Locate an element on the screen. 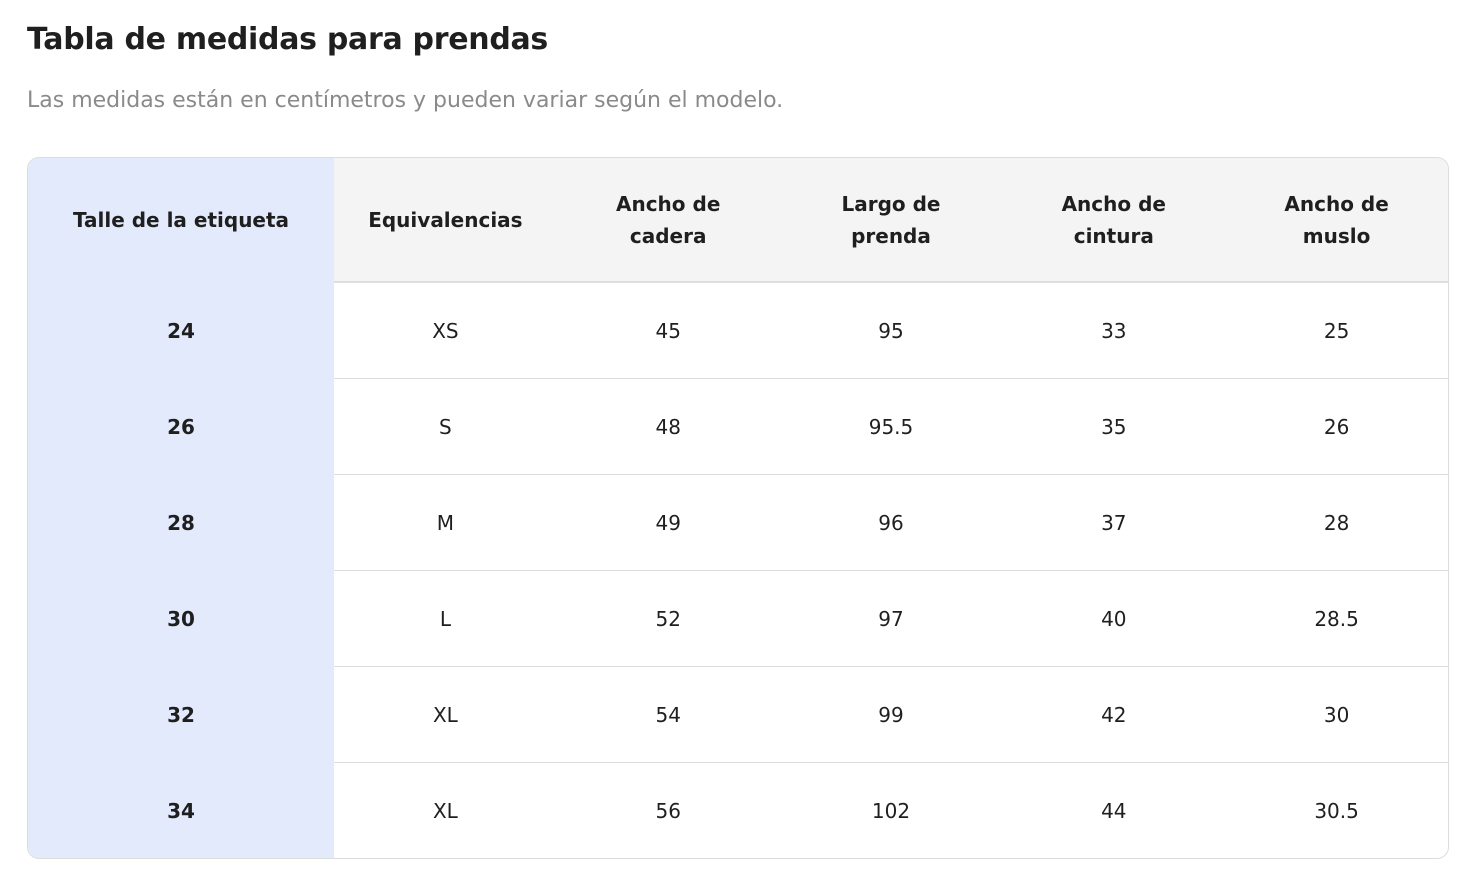 Image resolution: width=1482 pixels, height=891 pixels. size-label: 24 is located at coordinates (181, 330).